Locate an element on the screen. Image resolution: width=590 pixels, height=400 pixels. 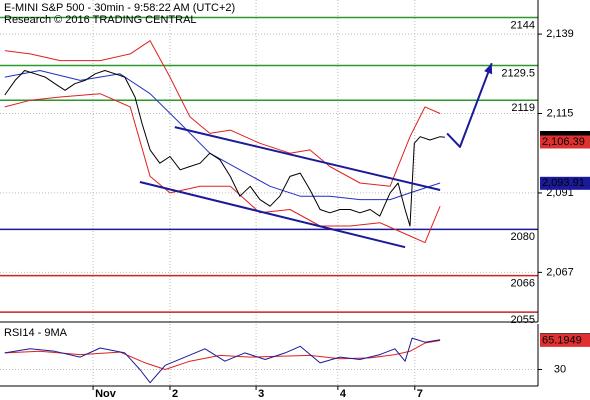
level-label: 2080 is located at coordinates (523, 237).